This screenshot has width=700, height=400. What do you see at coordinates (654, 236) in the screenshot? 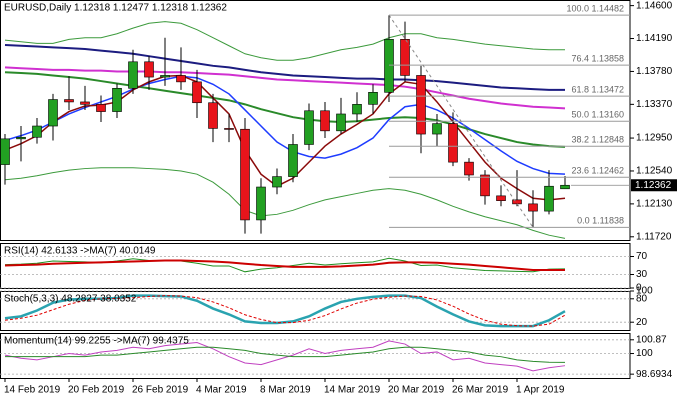
I see `y-tick-label: 1.11720` at bounding box center [654, 236].